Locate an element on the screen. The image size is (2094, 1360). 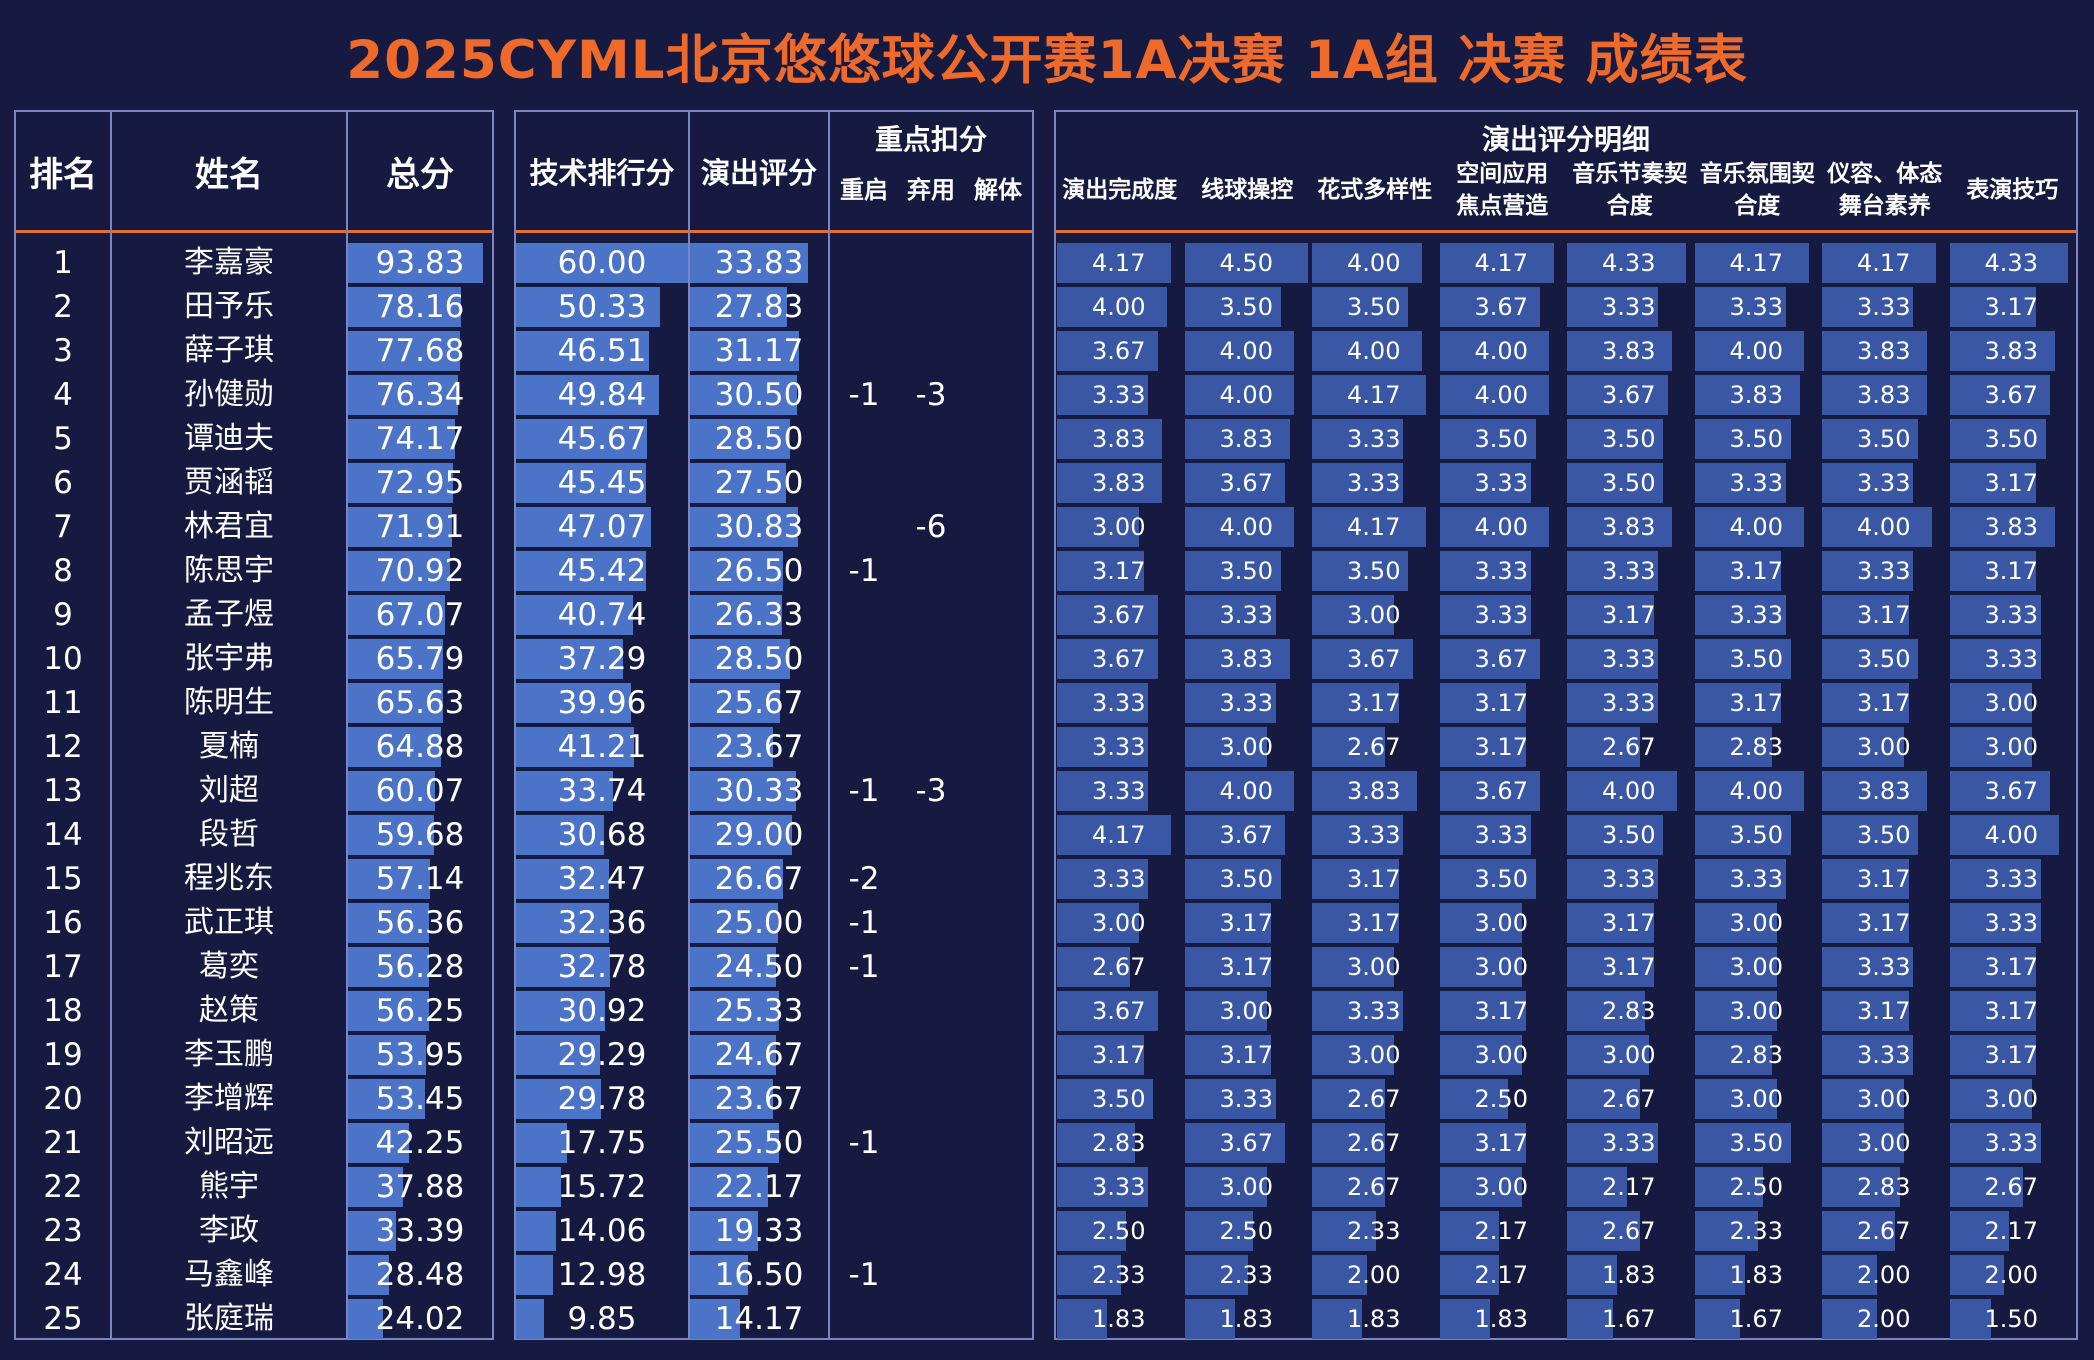
name-cell: 孙健勋 is located at coordinates (229, 394).